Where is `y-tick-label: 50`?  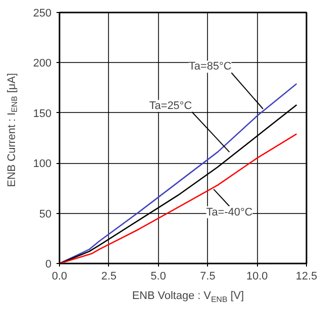
y-tick-label: 50 is located at coordinates (45, 214).